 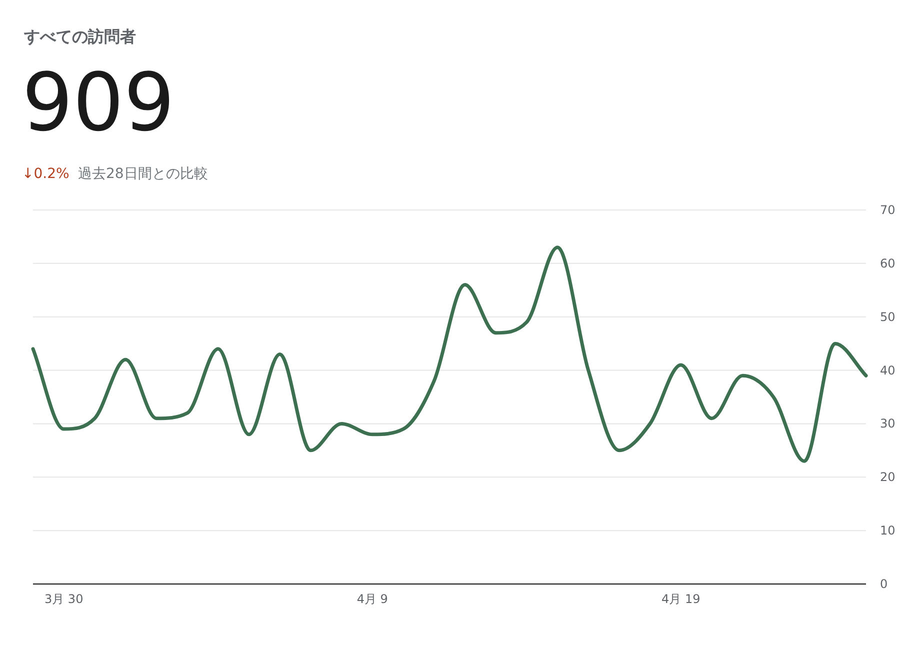 I want to click on y-tick-label: 0, so click(x=884, y=584).